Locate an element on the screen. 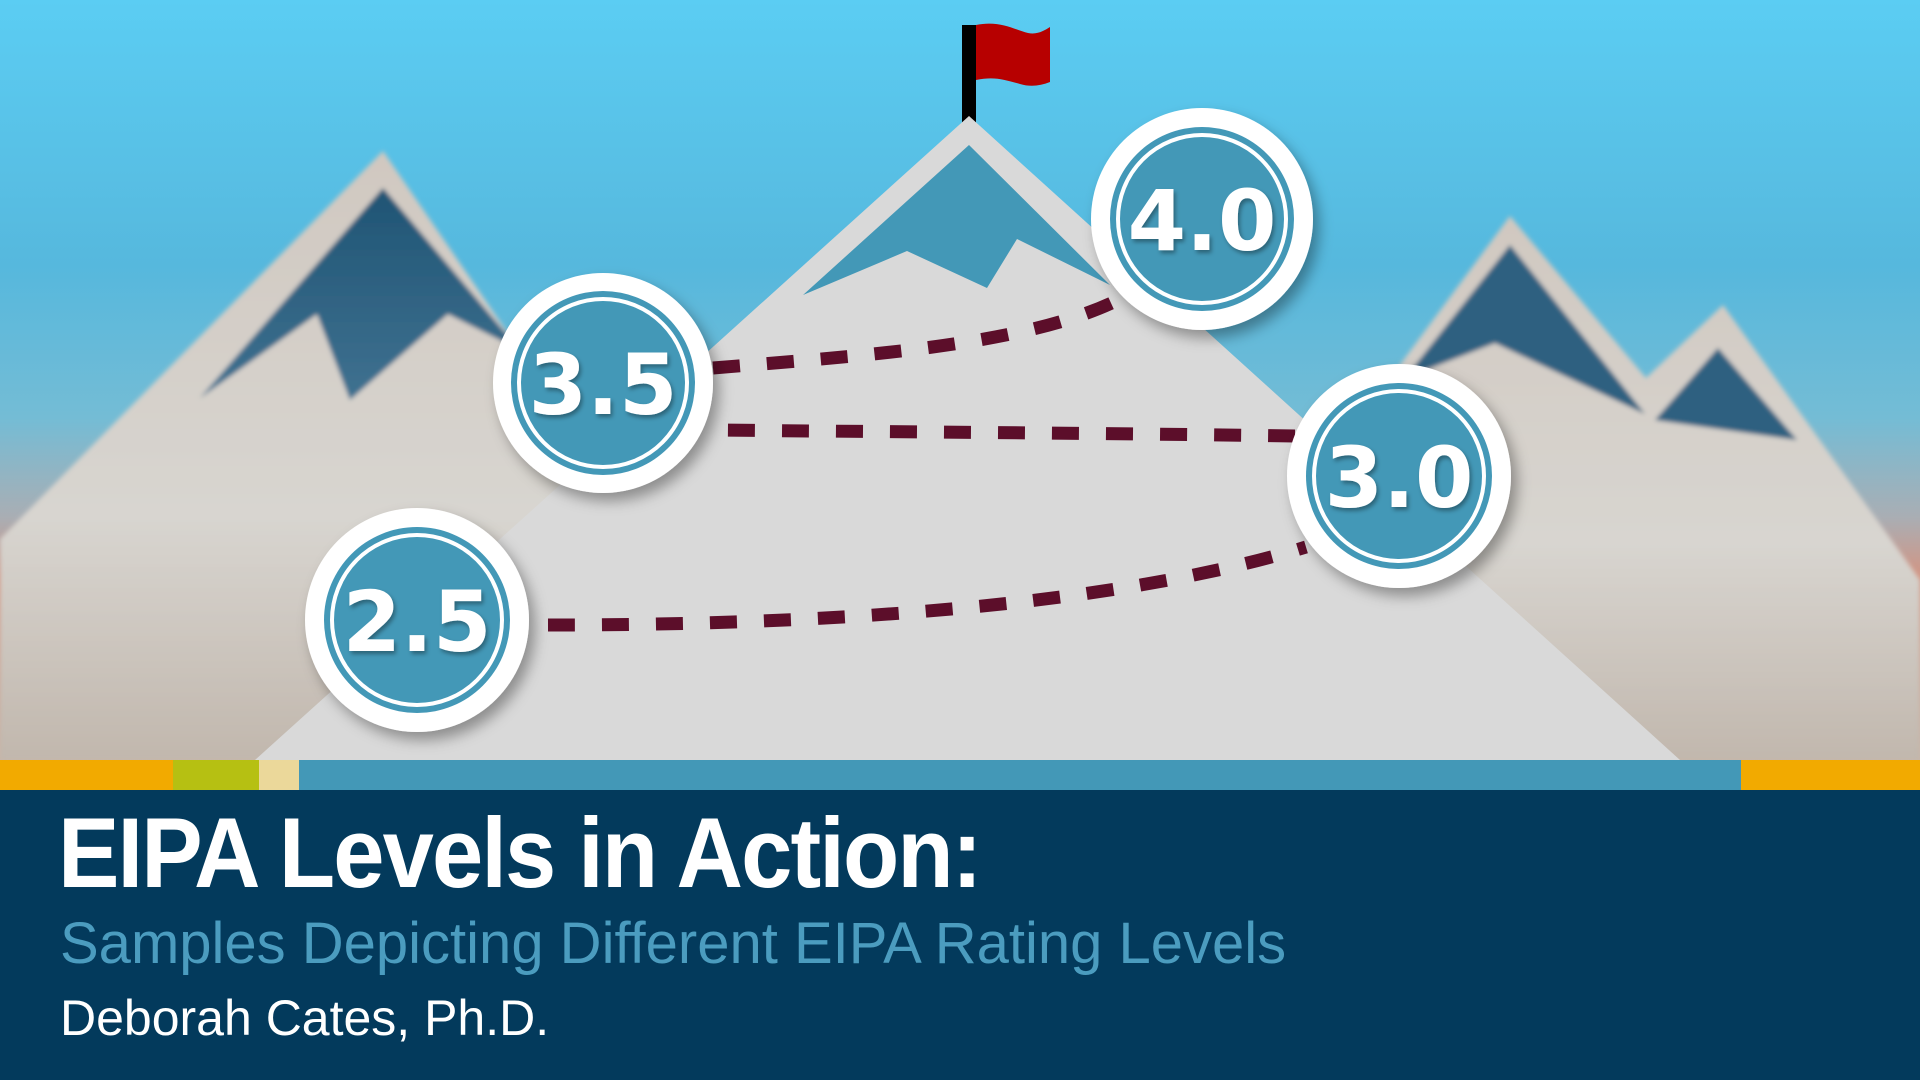  level-label: 3.5 is located at coordinates (603, 385).